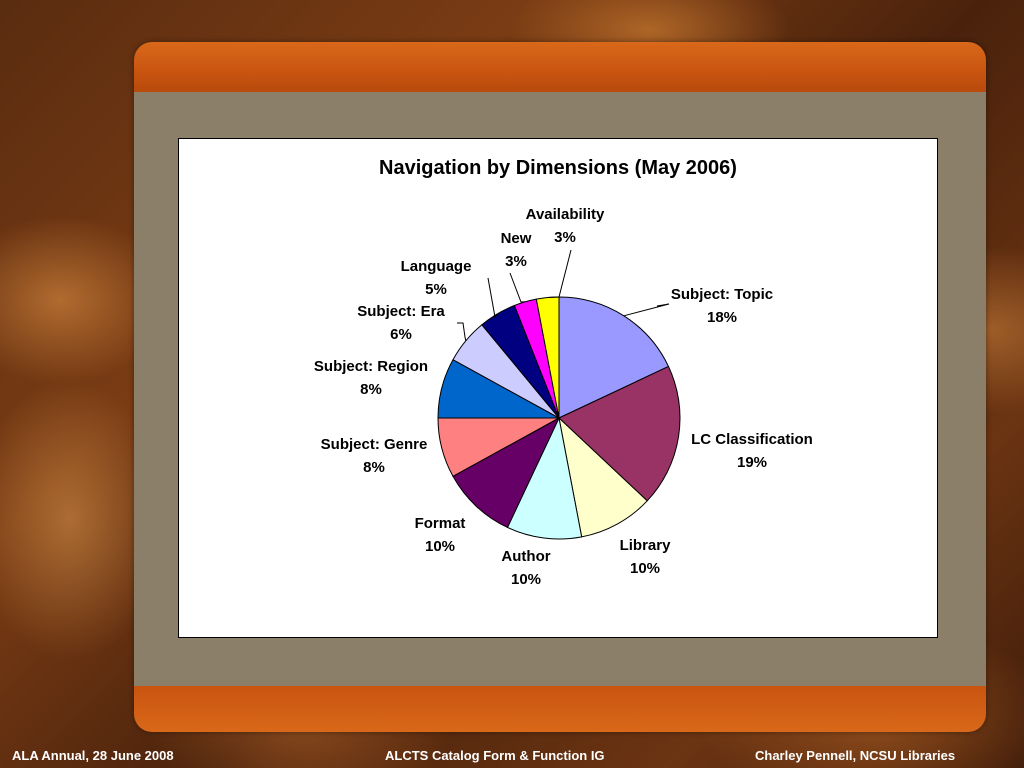 This screenshot has height=768, width=1024. What do you see at coordinates (525, 568) in the screenshot?
I see `slice-label: Author 10%` at bounding box center [525, 568].